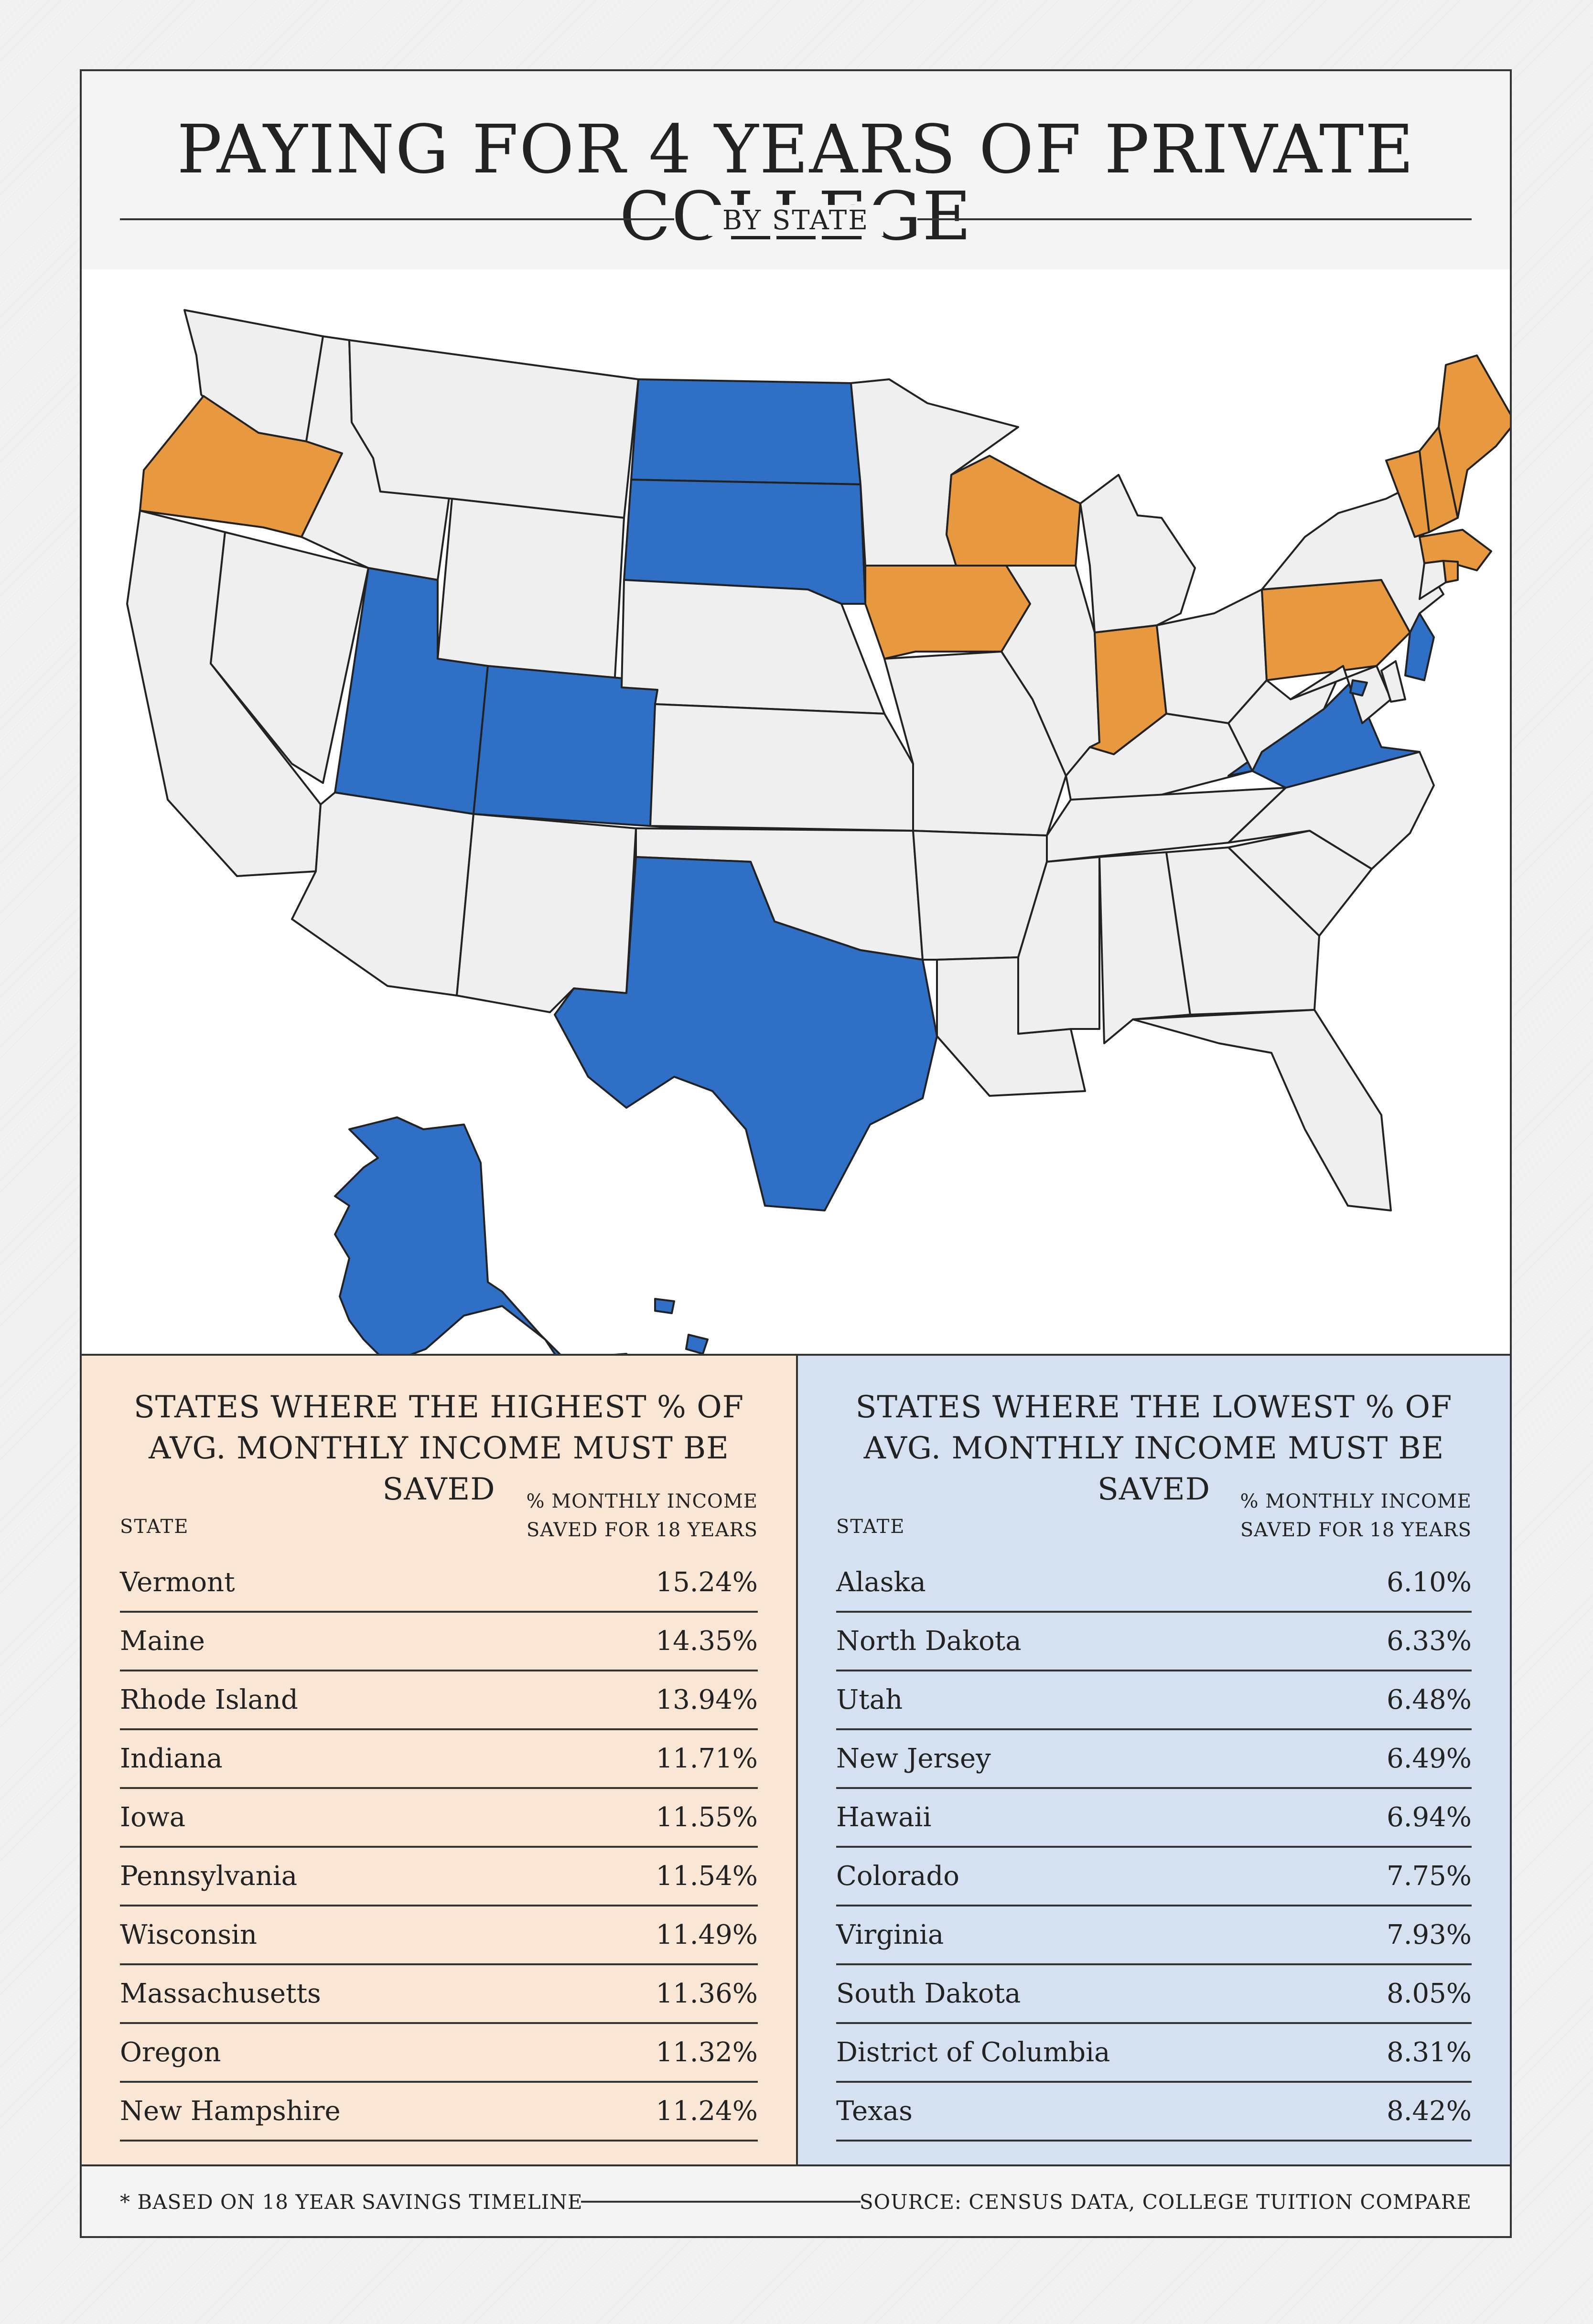 Image resolution: width=1593 pixels, height=2324 pixels. Describe the element at coordinates (1154, 1935) in the screenshot. I see `table-row: Virginia 7.93%` at that location.